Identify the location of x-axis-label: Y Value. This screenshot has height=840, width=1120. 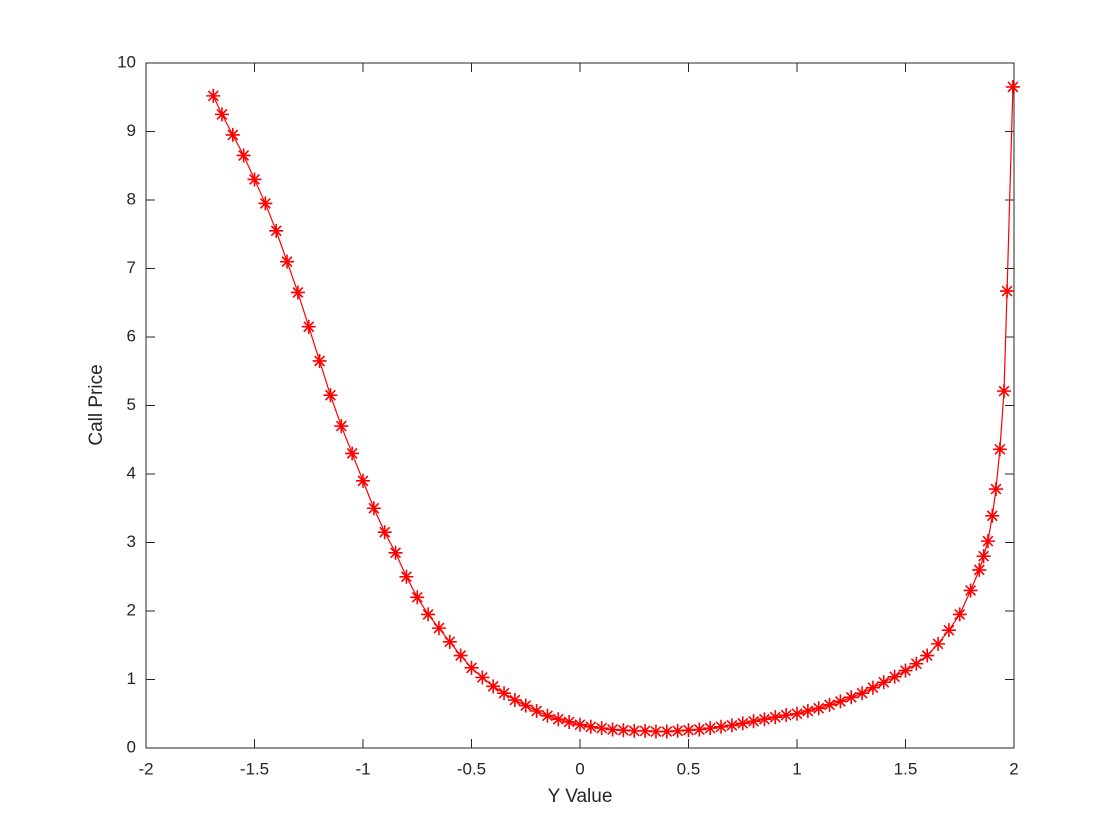
(580, 796).